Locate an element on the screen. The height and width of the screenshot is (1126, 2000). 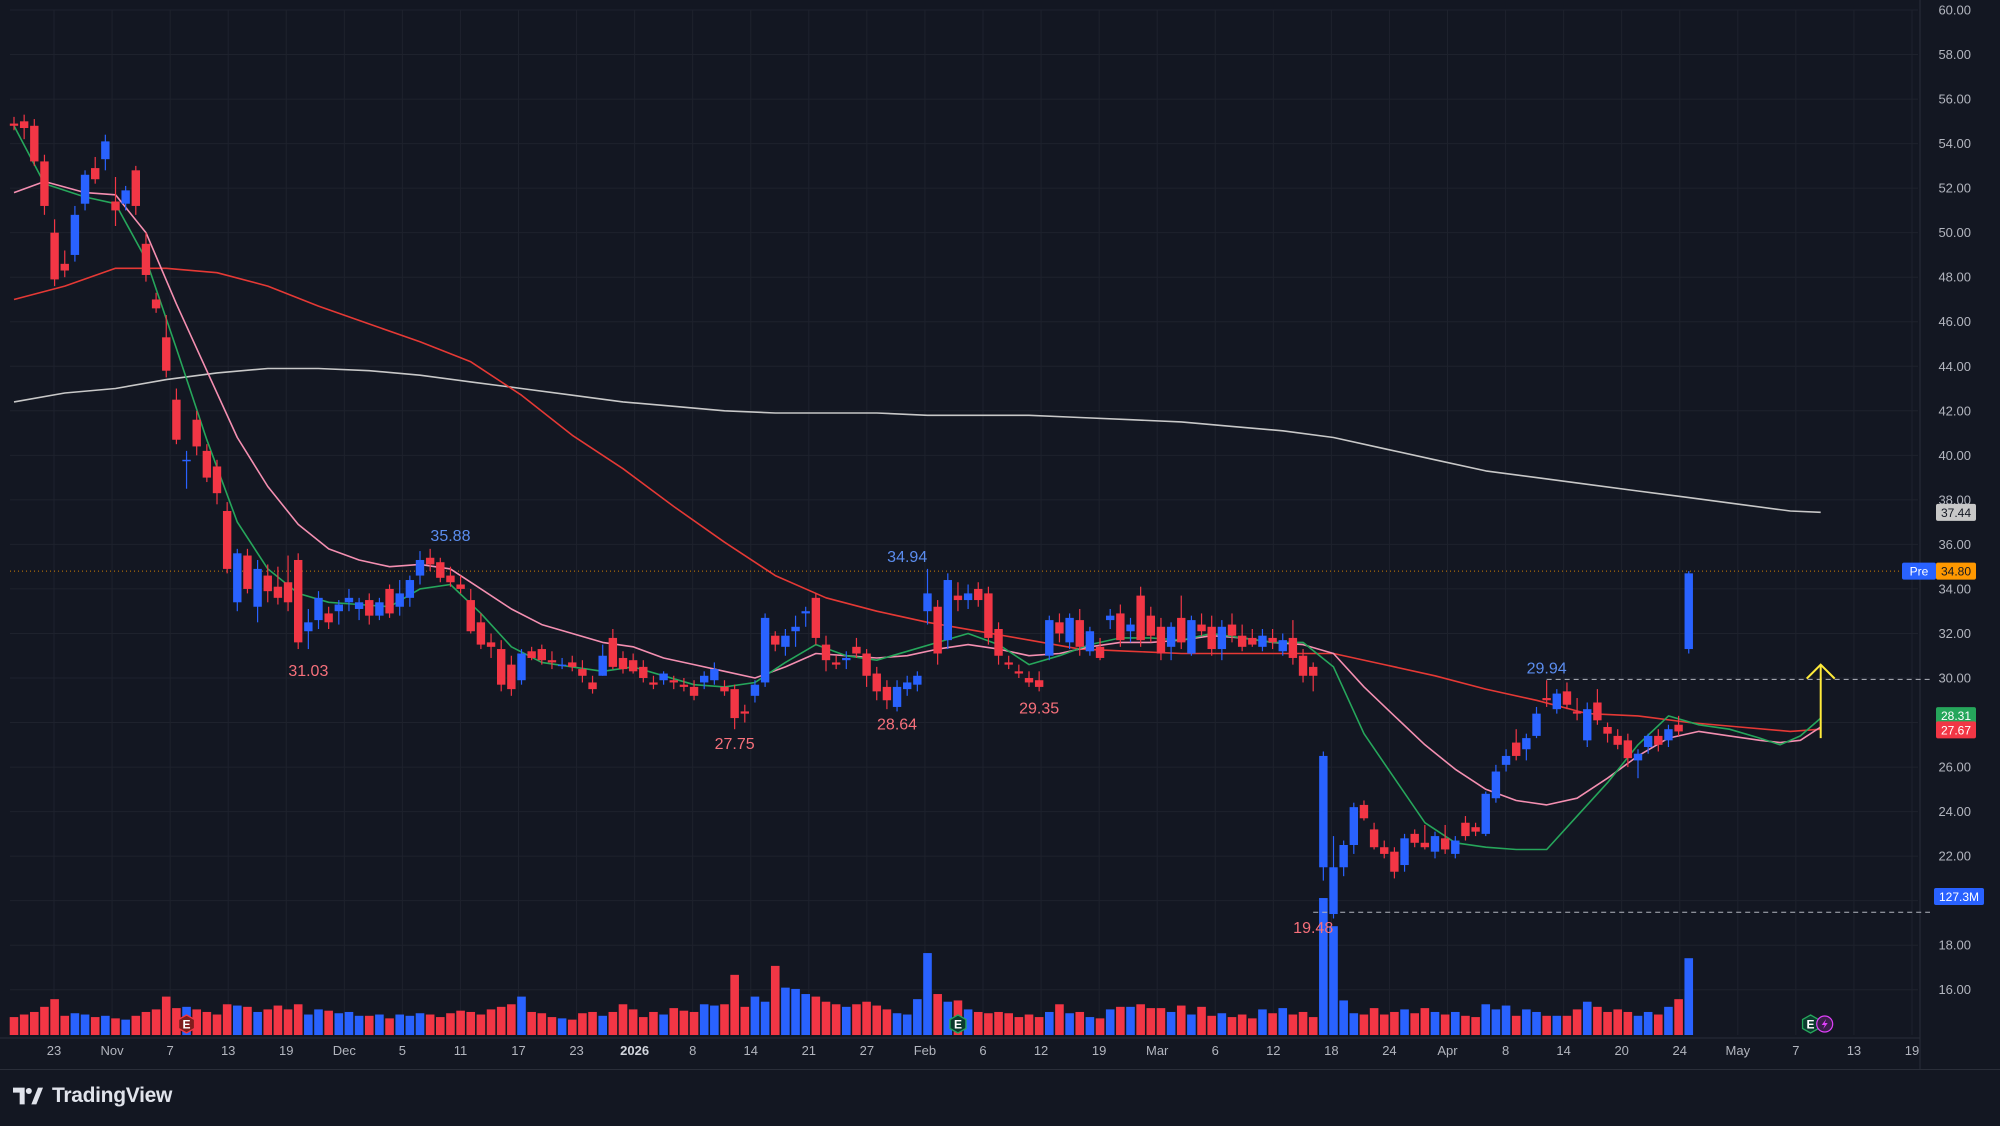
price-badge: 34.80 is located at coordinates (1956, 571).